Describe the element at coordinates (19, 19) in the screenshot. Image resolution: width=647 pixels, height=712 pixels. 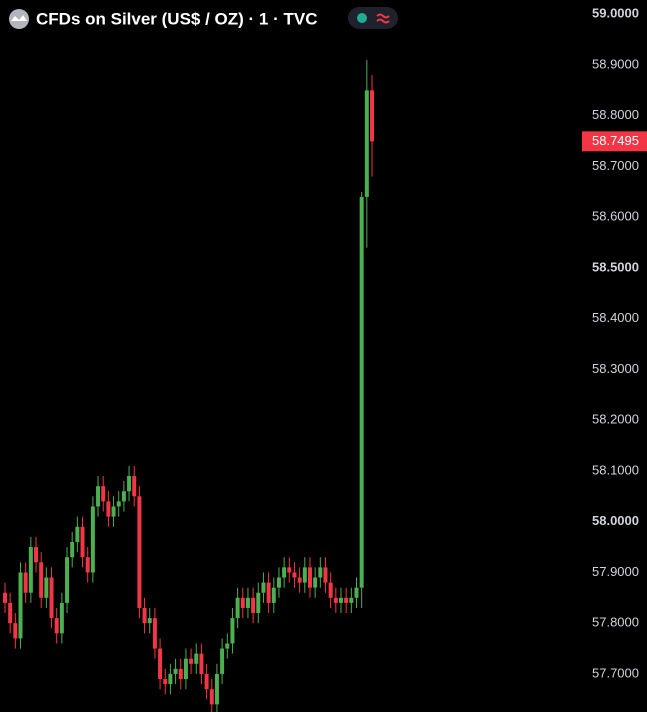
I see `symbol-icon` at that location.